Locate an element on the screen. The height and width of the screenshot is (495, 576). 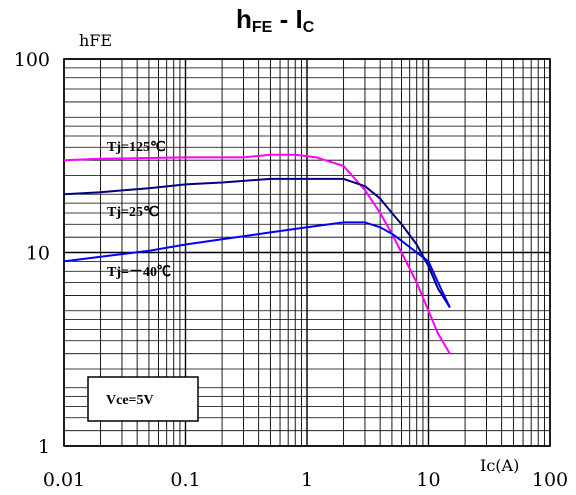
x-tick-label: 10 is located at coordinates (428, 480).